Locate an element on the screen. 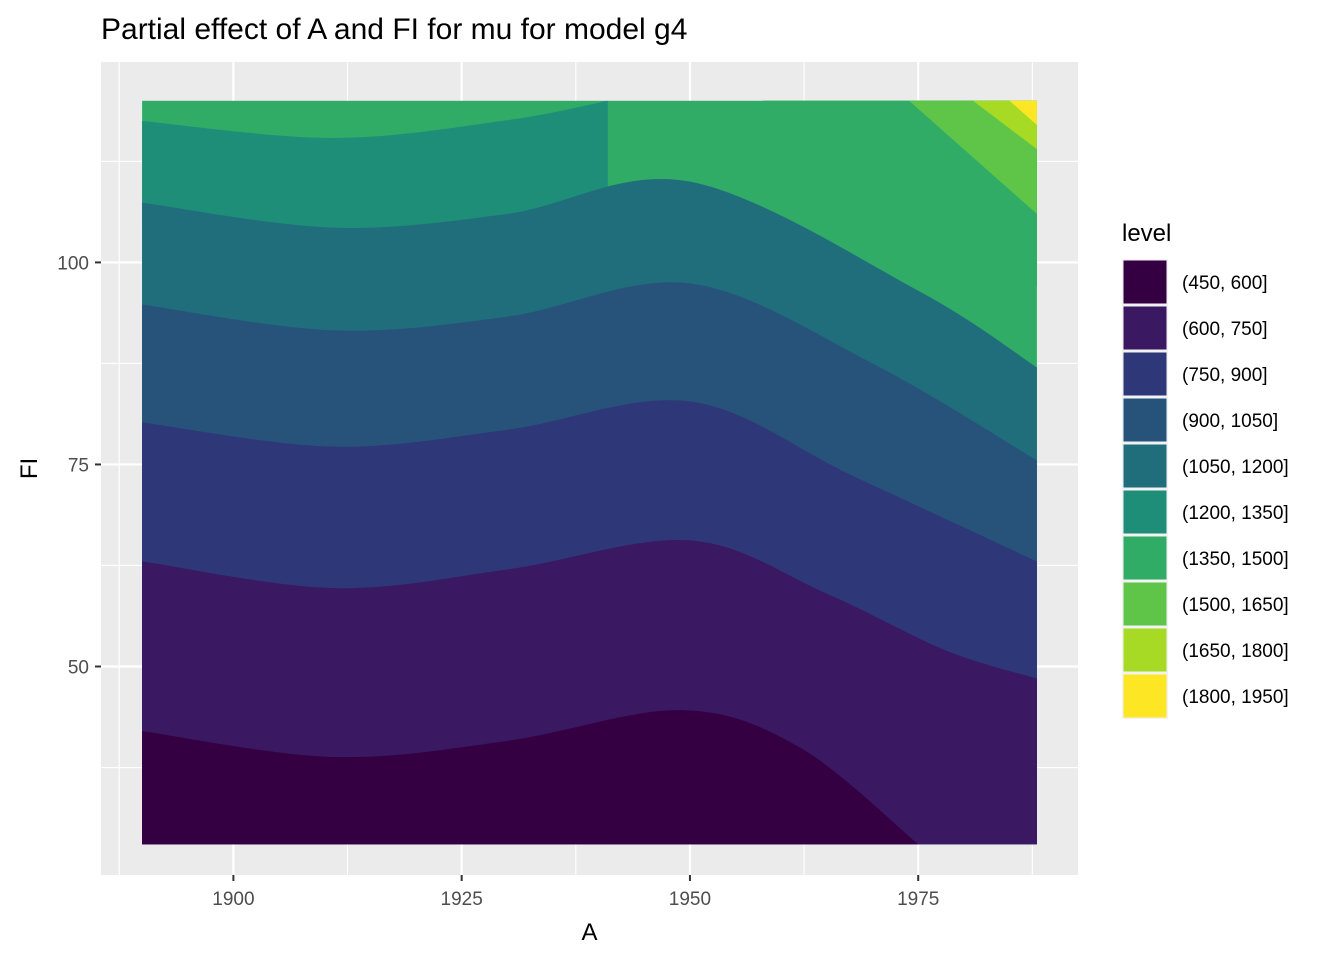 This screenshot has height=960, width=1344. x-tick-label: 1925 is located at coordinates (462, 899).